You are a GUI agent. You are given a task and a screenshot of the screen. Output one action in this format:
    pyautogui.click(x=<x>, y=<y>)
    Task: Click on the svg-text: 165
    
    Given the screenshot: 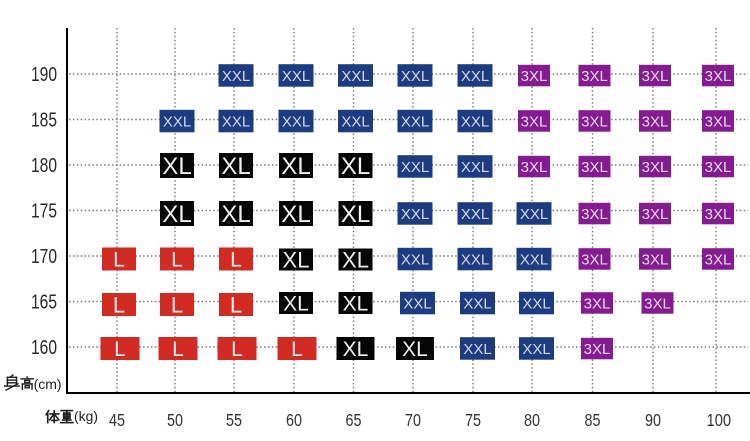 What is the action you would take?
    pyautogui.click(x=44, y=303)
    